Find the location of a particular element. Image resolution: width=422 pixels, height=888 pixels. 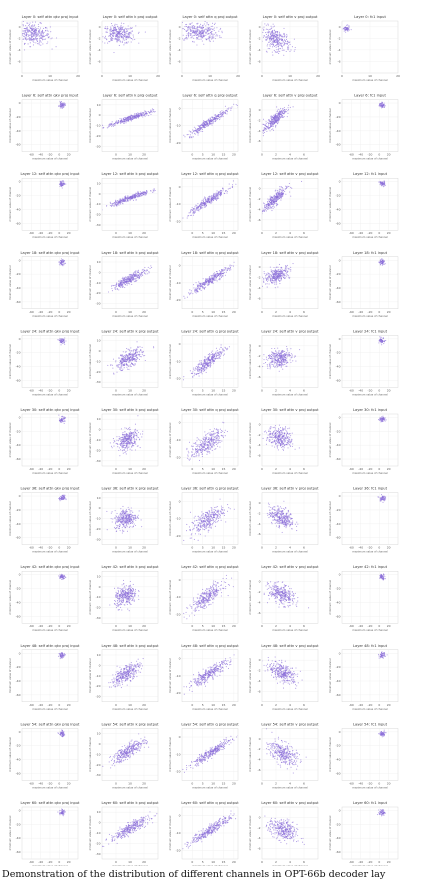

x-tick-label: 10 is located at coordinates (370, 76).